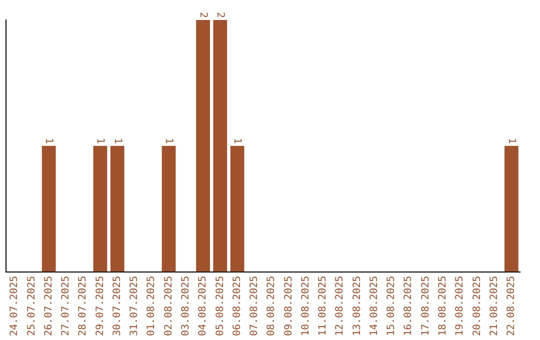 Image resolution: width=540 pixels, height=340 pixels. What do you see at coordinates (512, 306) in the screenshot?
I see `x-tick-label: 22.08.2025` at bounding box center [512, 306].